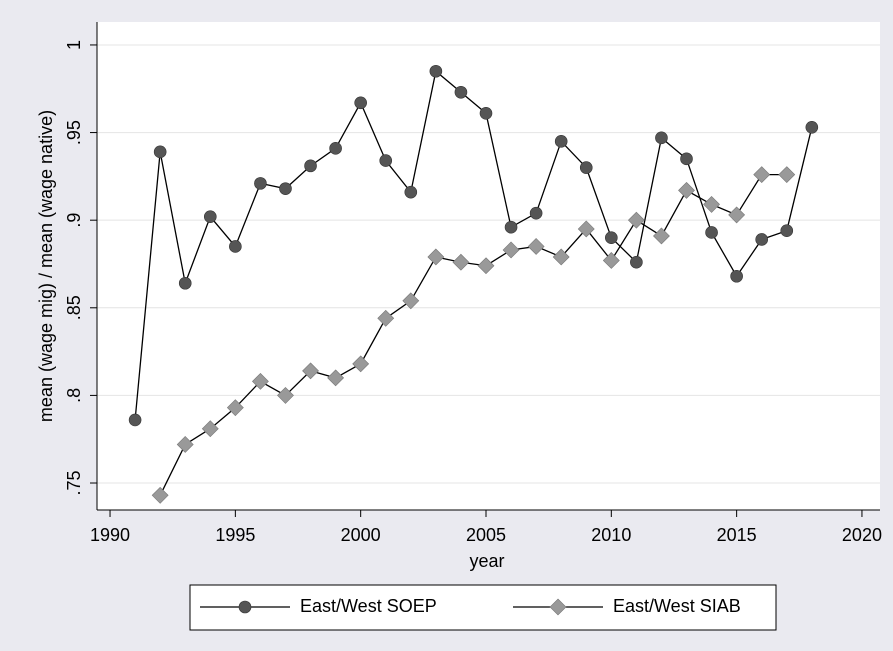 This screenshot has height=651, width=893. Describe the element at coordinates (74, 482) in the screenshot. I see `y-tick-label: .75` at that location.